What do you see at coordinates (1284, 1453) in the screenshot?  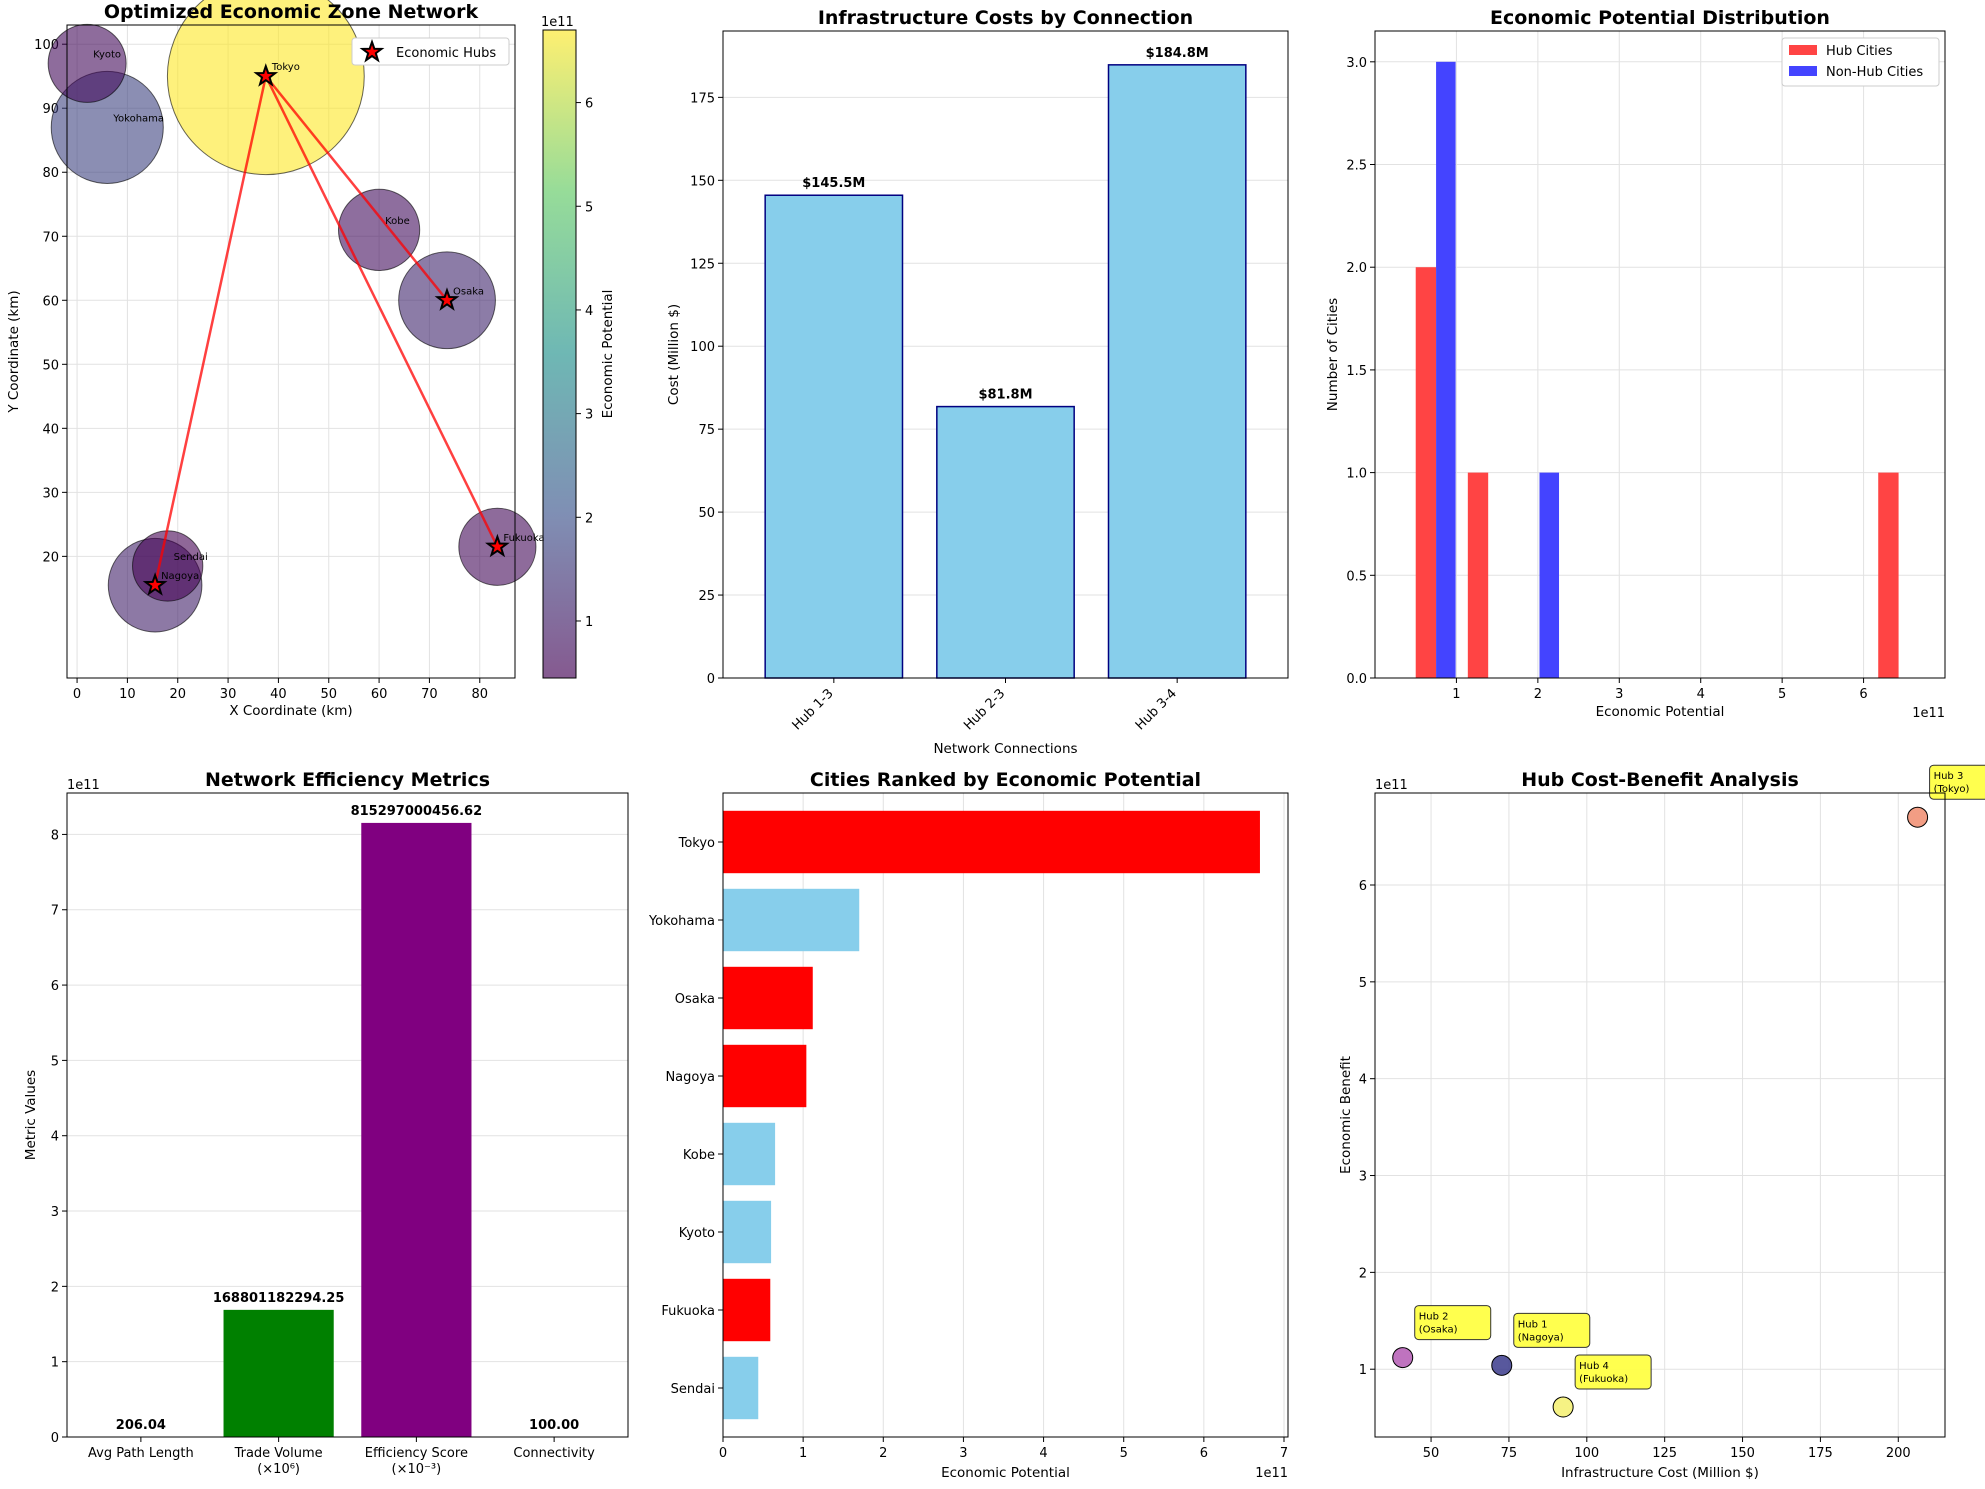 I see `x-tick-label: 7` at bounding box center [1284, 1453].